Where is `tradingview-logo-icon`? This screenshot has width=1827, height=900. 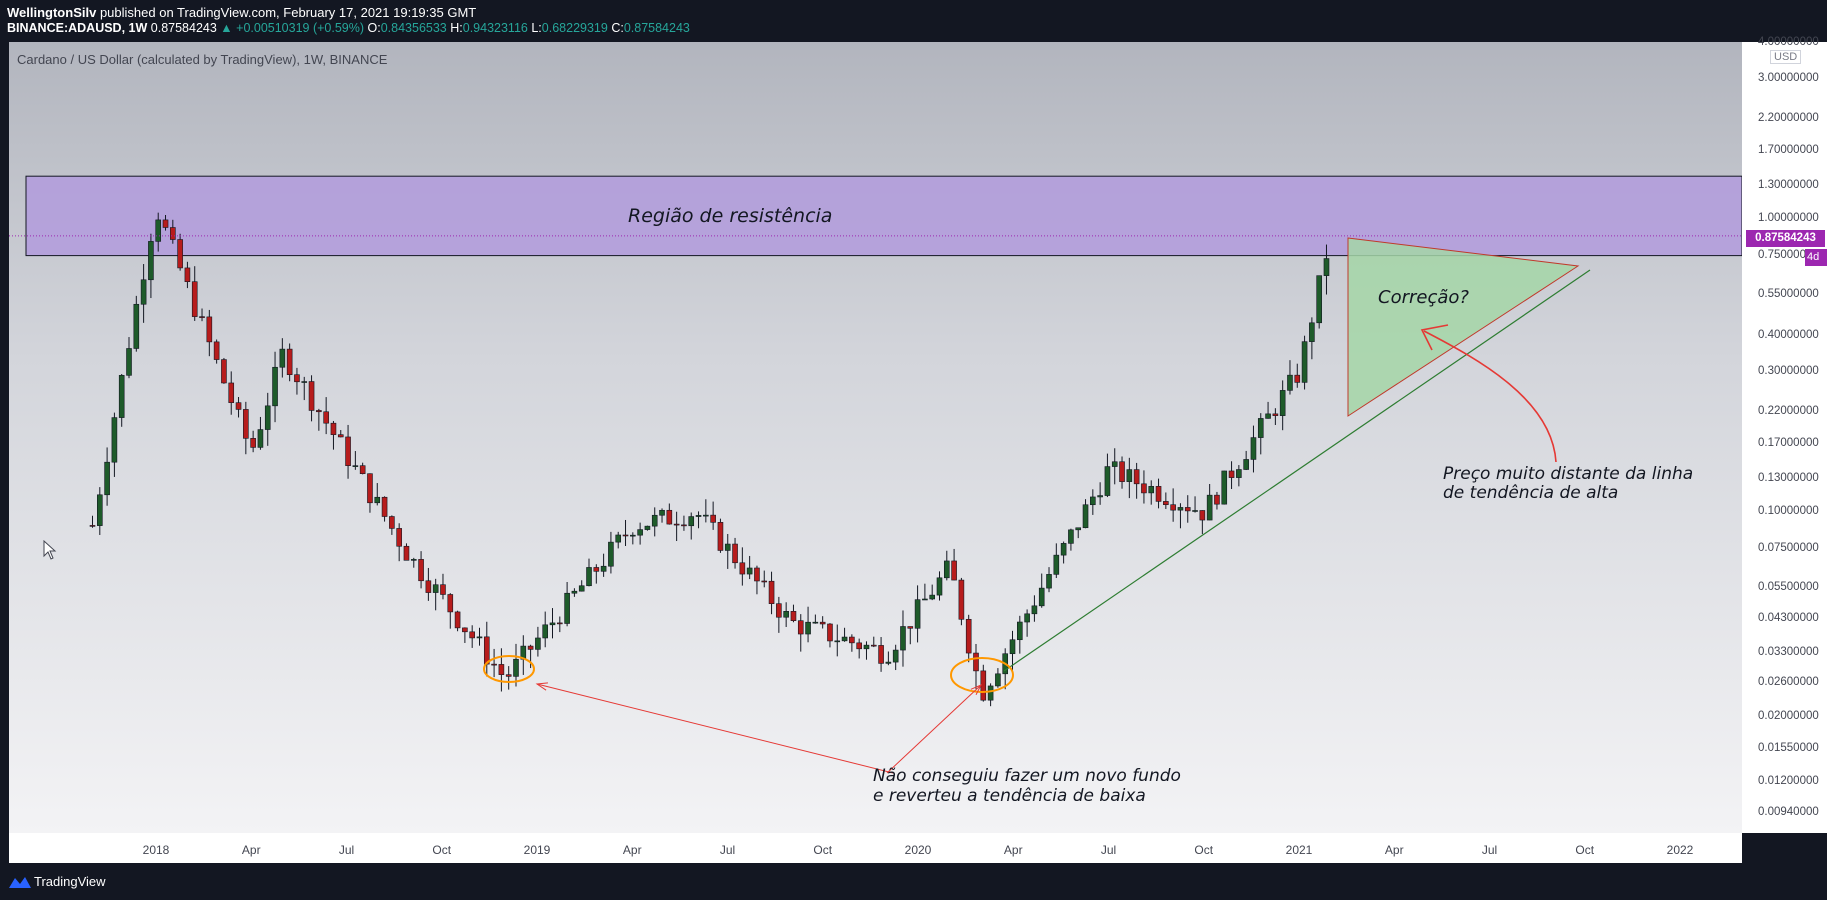 tradingview-logo-icon is located at coordinates (20, 882).